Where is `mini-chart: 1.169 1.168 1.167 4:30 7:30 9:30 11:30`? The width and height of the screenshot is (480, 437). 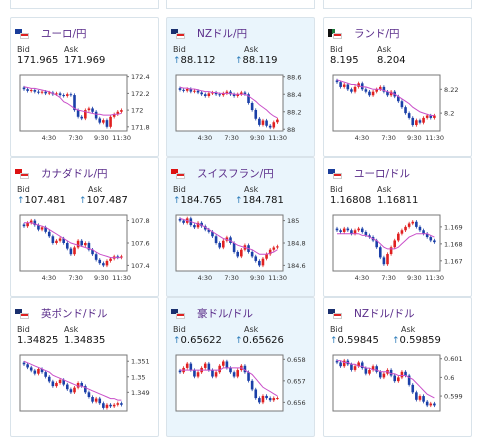
mini-chart: 1.169 1.168 1.167 4:30 7:30 9:30 11:30 is located at coordinates (398, 252).